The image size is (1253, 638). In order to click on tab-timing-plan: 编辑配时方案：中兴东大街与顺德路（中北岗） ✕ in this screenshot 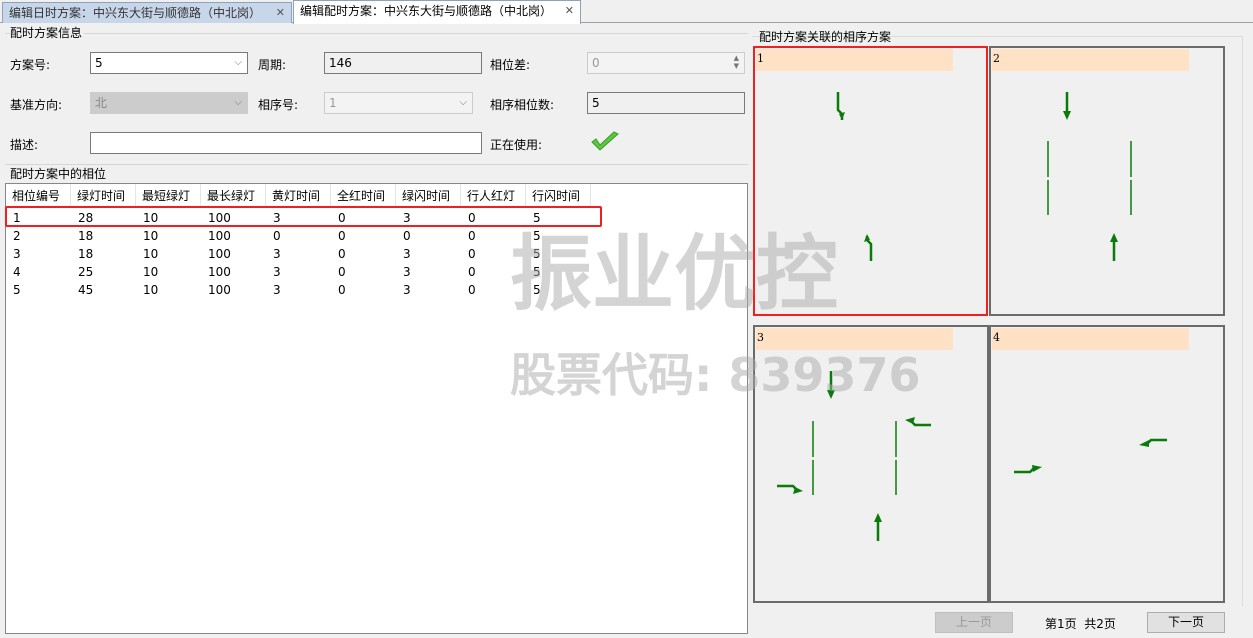, I will do `click(437, 12)`.